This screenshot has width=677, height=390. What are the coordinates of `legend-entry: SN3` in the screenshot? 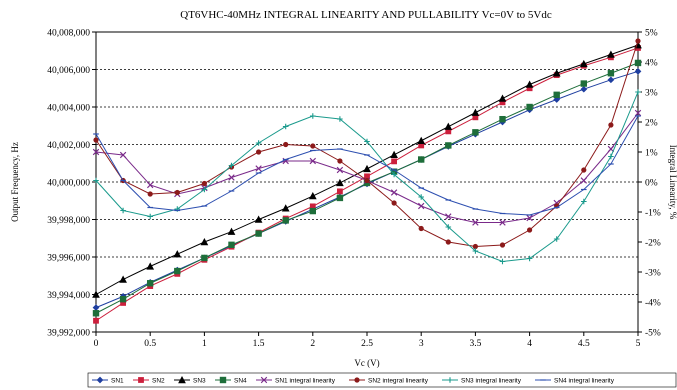 It's located at (190, 380).